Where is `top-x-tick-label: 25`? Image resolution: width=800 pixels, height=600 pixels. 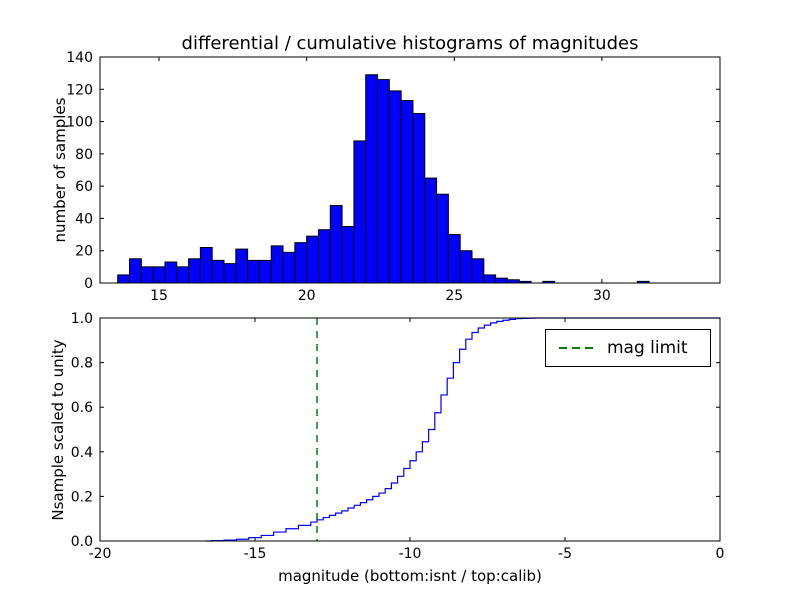
top-x-tick-label: 25 is located at coordinates (454, 296).